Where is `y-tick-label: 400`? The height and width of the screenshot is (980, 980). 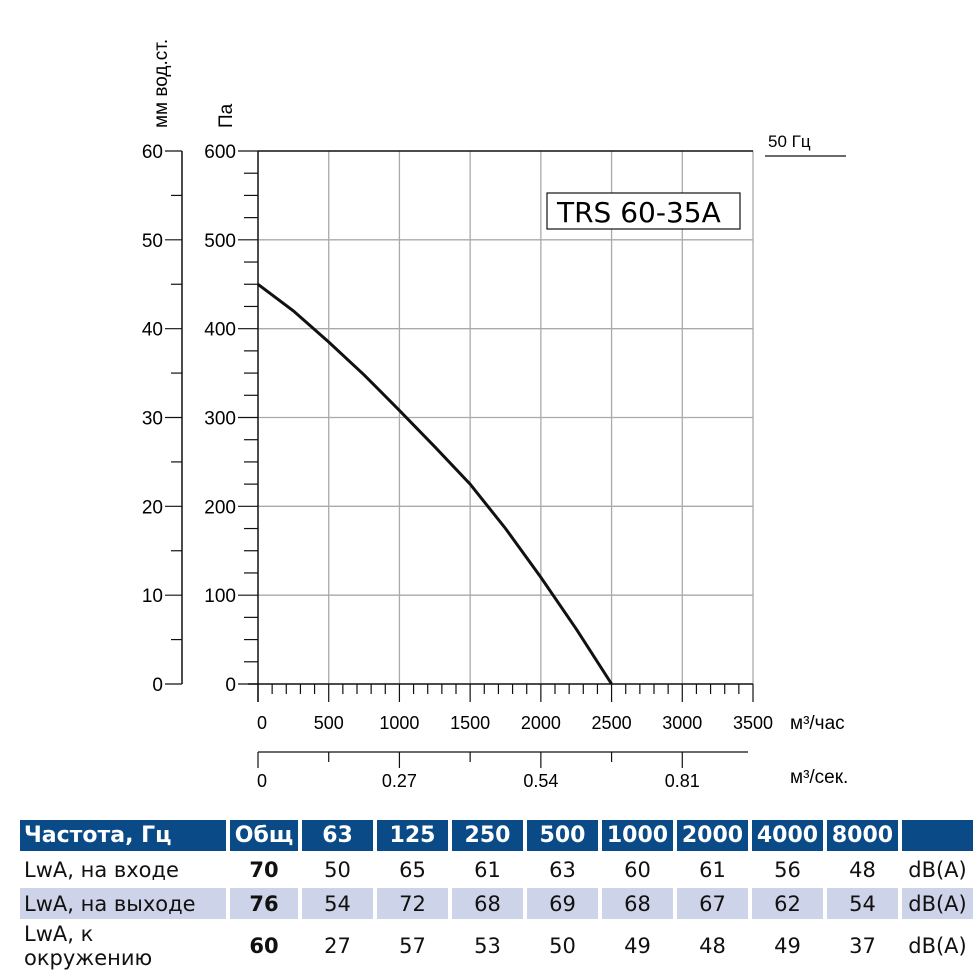 y-tick-label: 400 is located at coordinates (220, 330).